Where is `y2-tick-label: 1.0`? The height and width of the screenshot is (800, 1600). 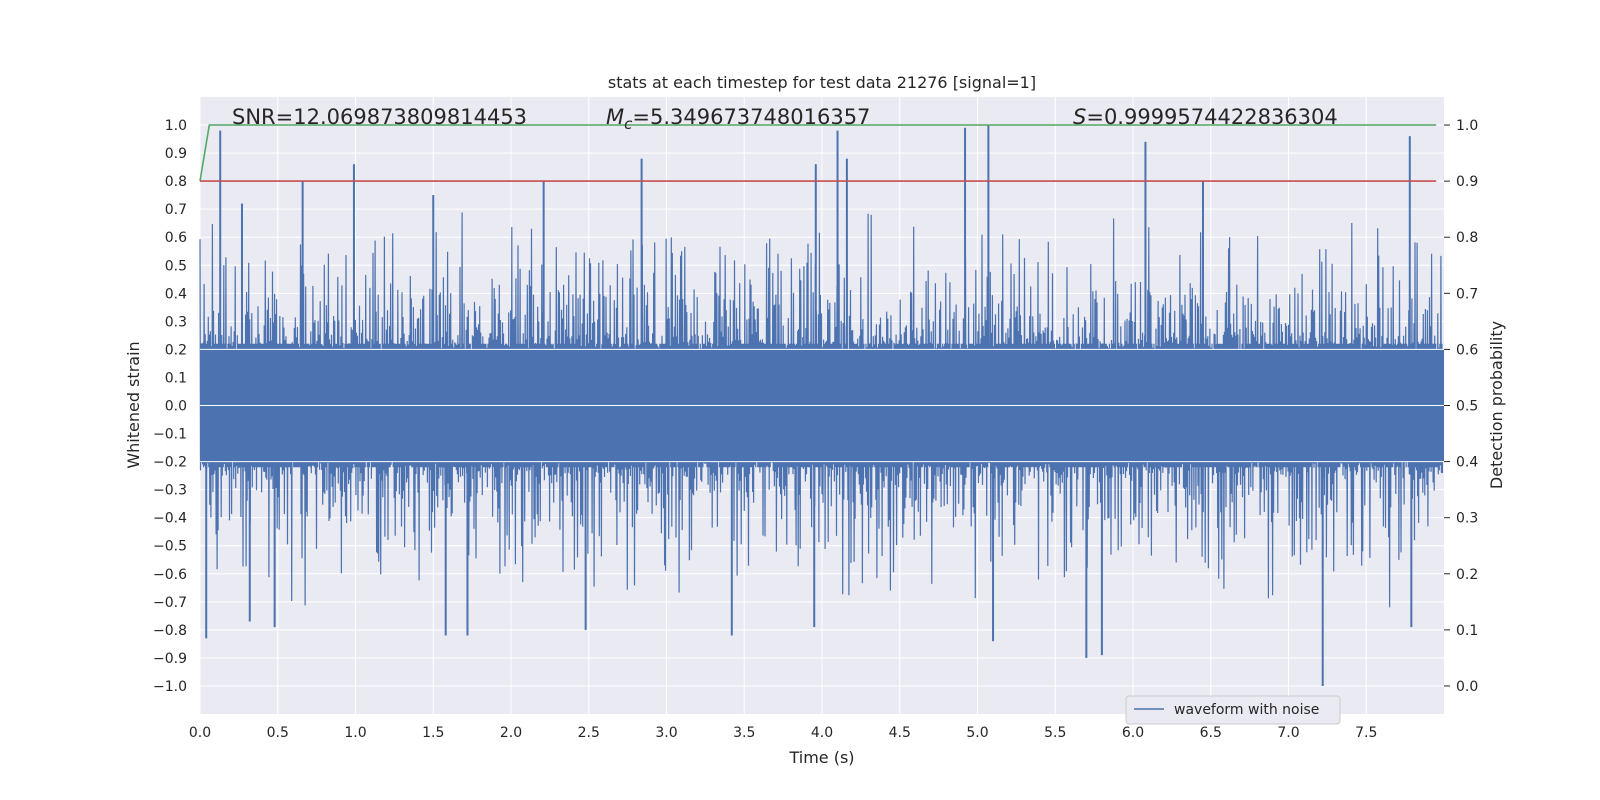
y2-tick-label: 1.0 is located at coordinates (1467, 126).